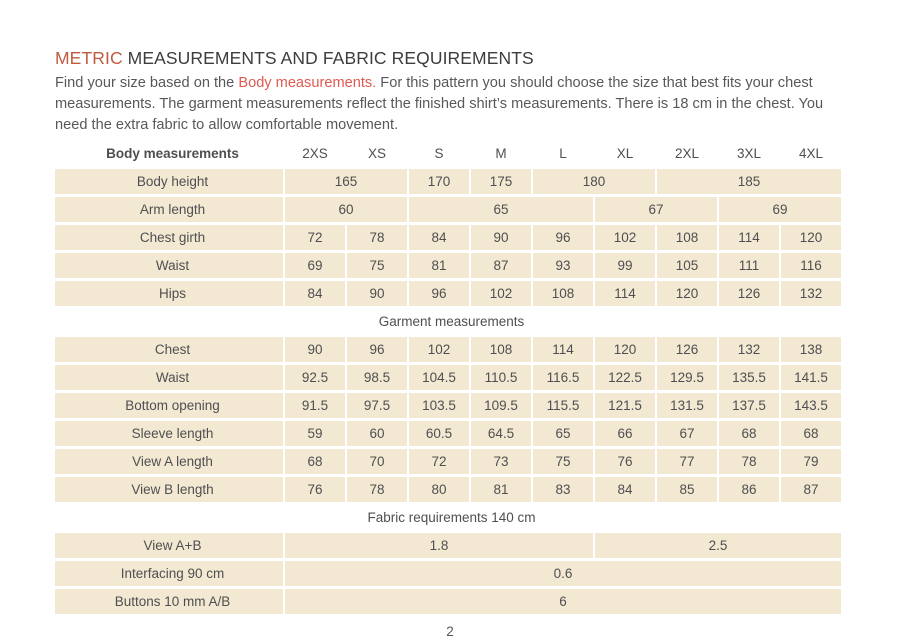 Image resolution: width=900 pixels, height=642 pixels. I want to click on cell-value: 77, so click(687, 461).